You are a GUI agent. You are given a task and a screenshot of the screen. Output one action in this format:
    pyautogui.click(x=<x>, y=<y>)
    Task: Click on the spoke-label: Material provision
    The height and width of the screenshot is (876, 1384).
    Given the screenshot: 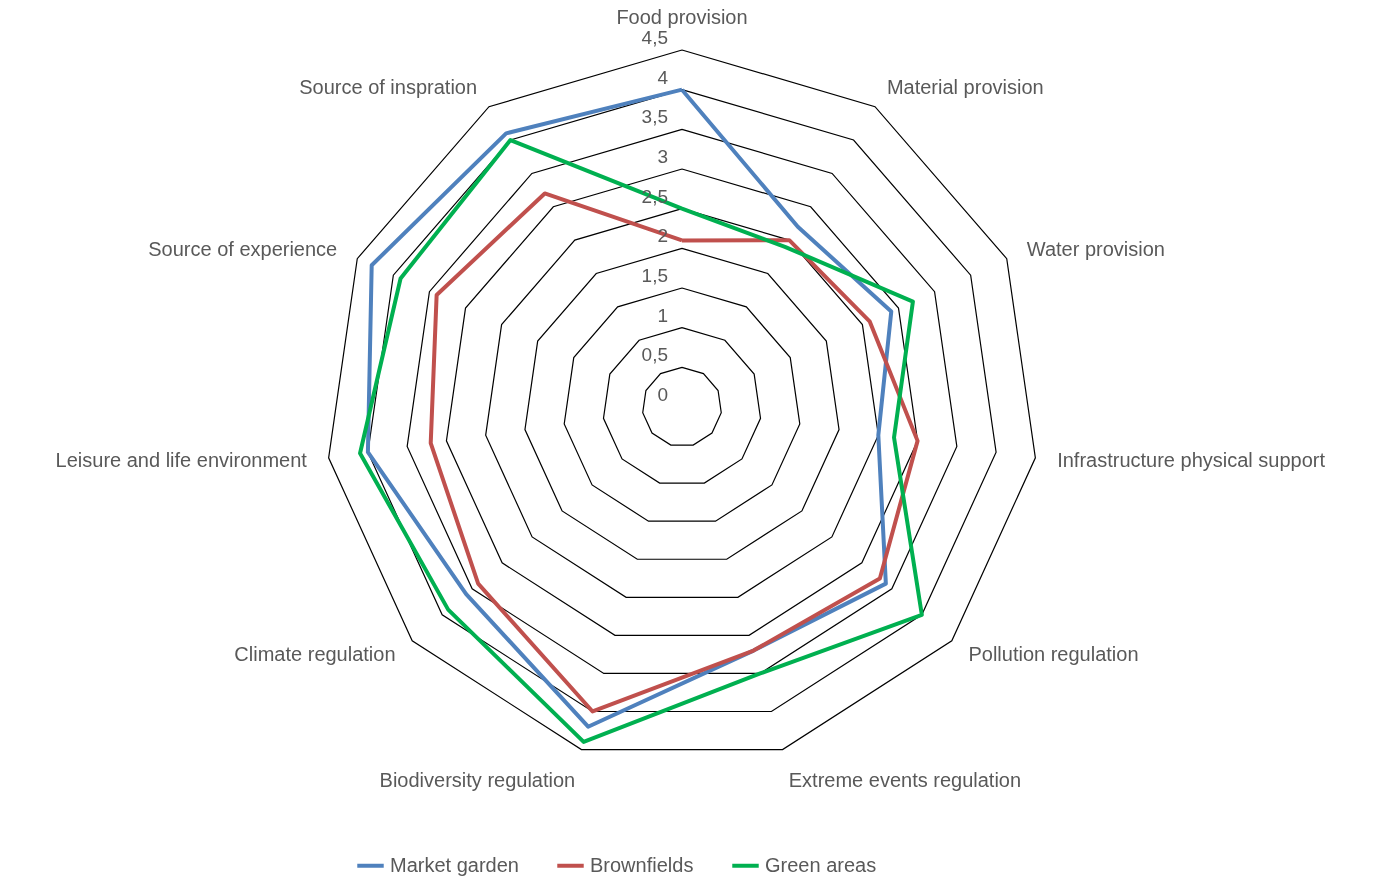 What is the action you would take?
    pyautogui.click(x=965, y=87)
    